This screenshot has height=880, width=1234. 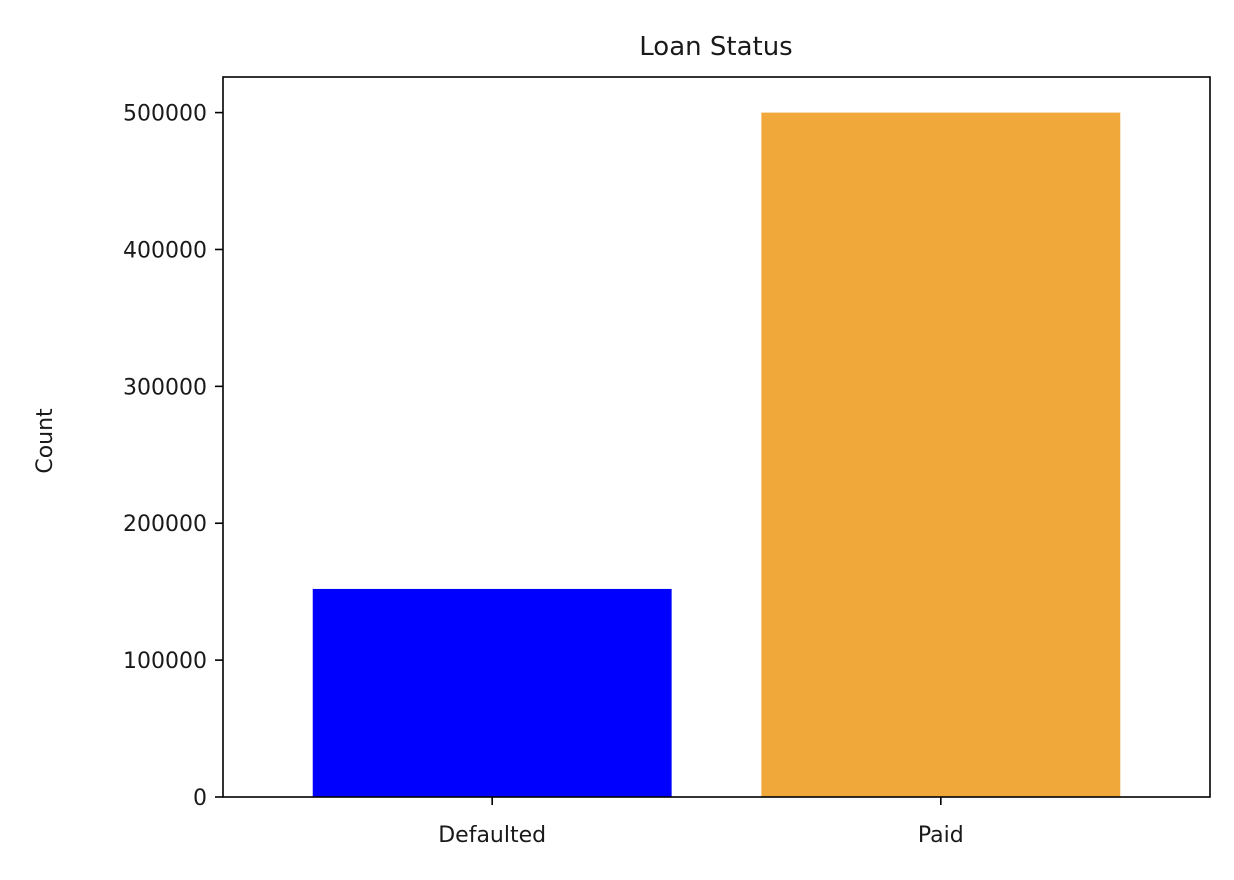 What do you see at coordinates (200, 798) in the screenshot?
I see `y-tick-label: 0` at bounding box center [200, 798].